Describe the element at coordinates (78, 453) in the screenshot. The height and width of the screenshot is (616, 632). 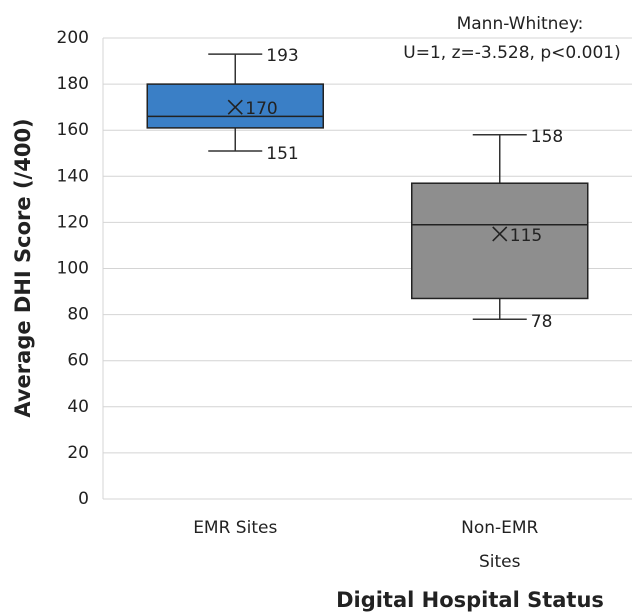
I see `y-tick-label: 20` at that location.